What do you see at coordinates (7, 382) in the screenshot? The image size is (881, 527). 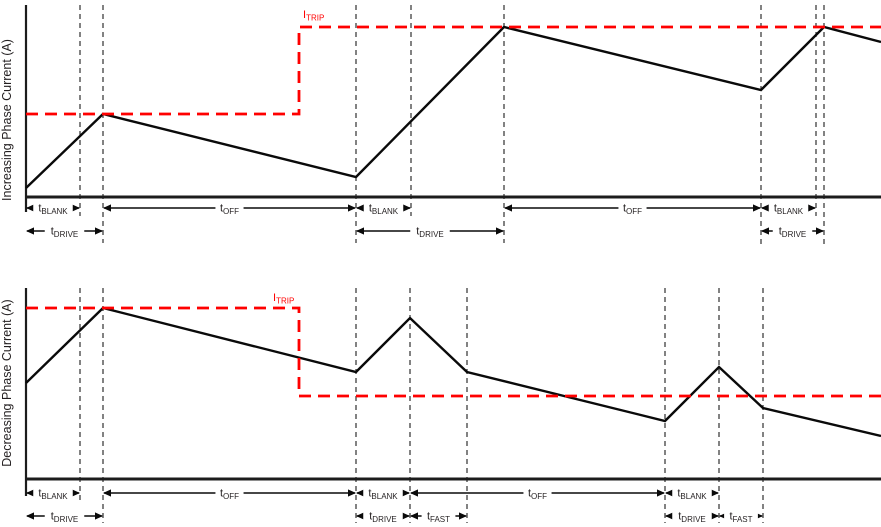 I see `y-axis-label: Decreasing Phase Current (A)` at bounding box center [7, 382].